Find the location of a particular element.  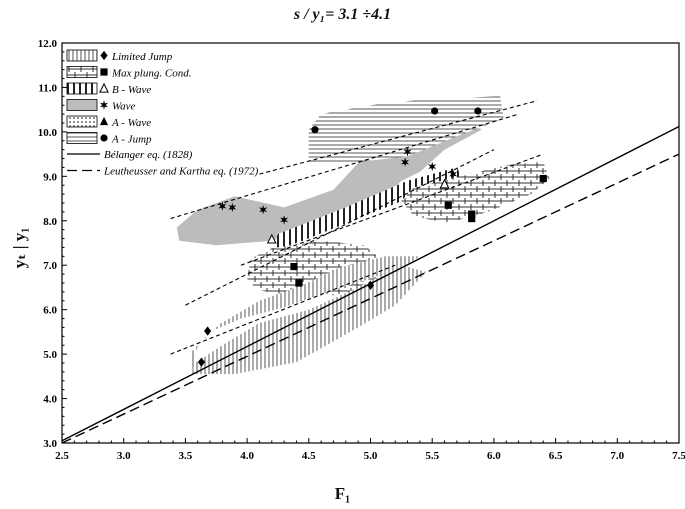

region-limited-jump-band is located at coordinates (308, 320).